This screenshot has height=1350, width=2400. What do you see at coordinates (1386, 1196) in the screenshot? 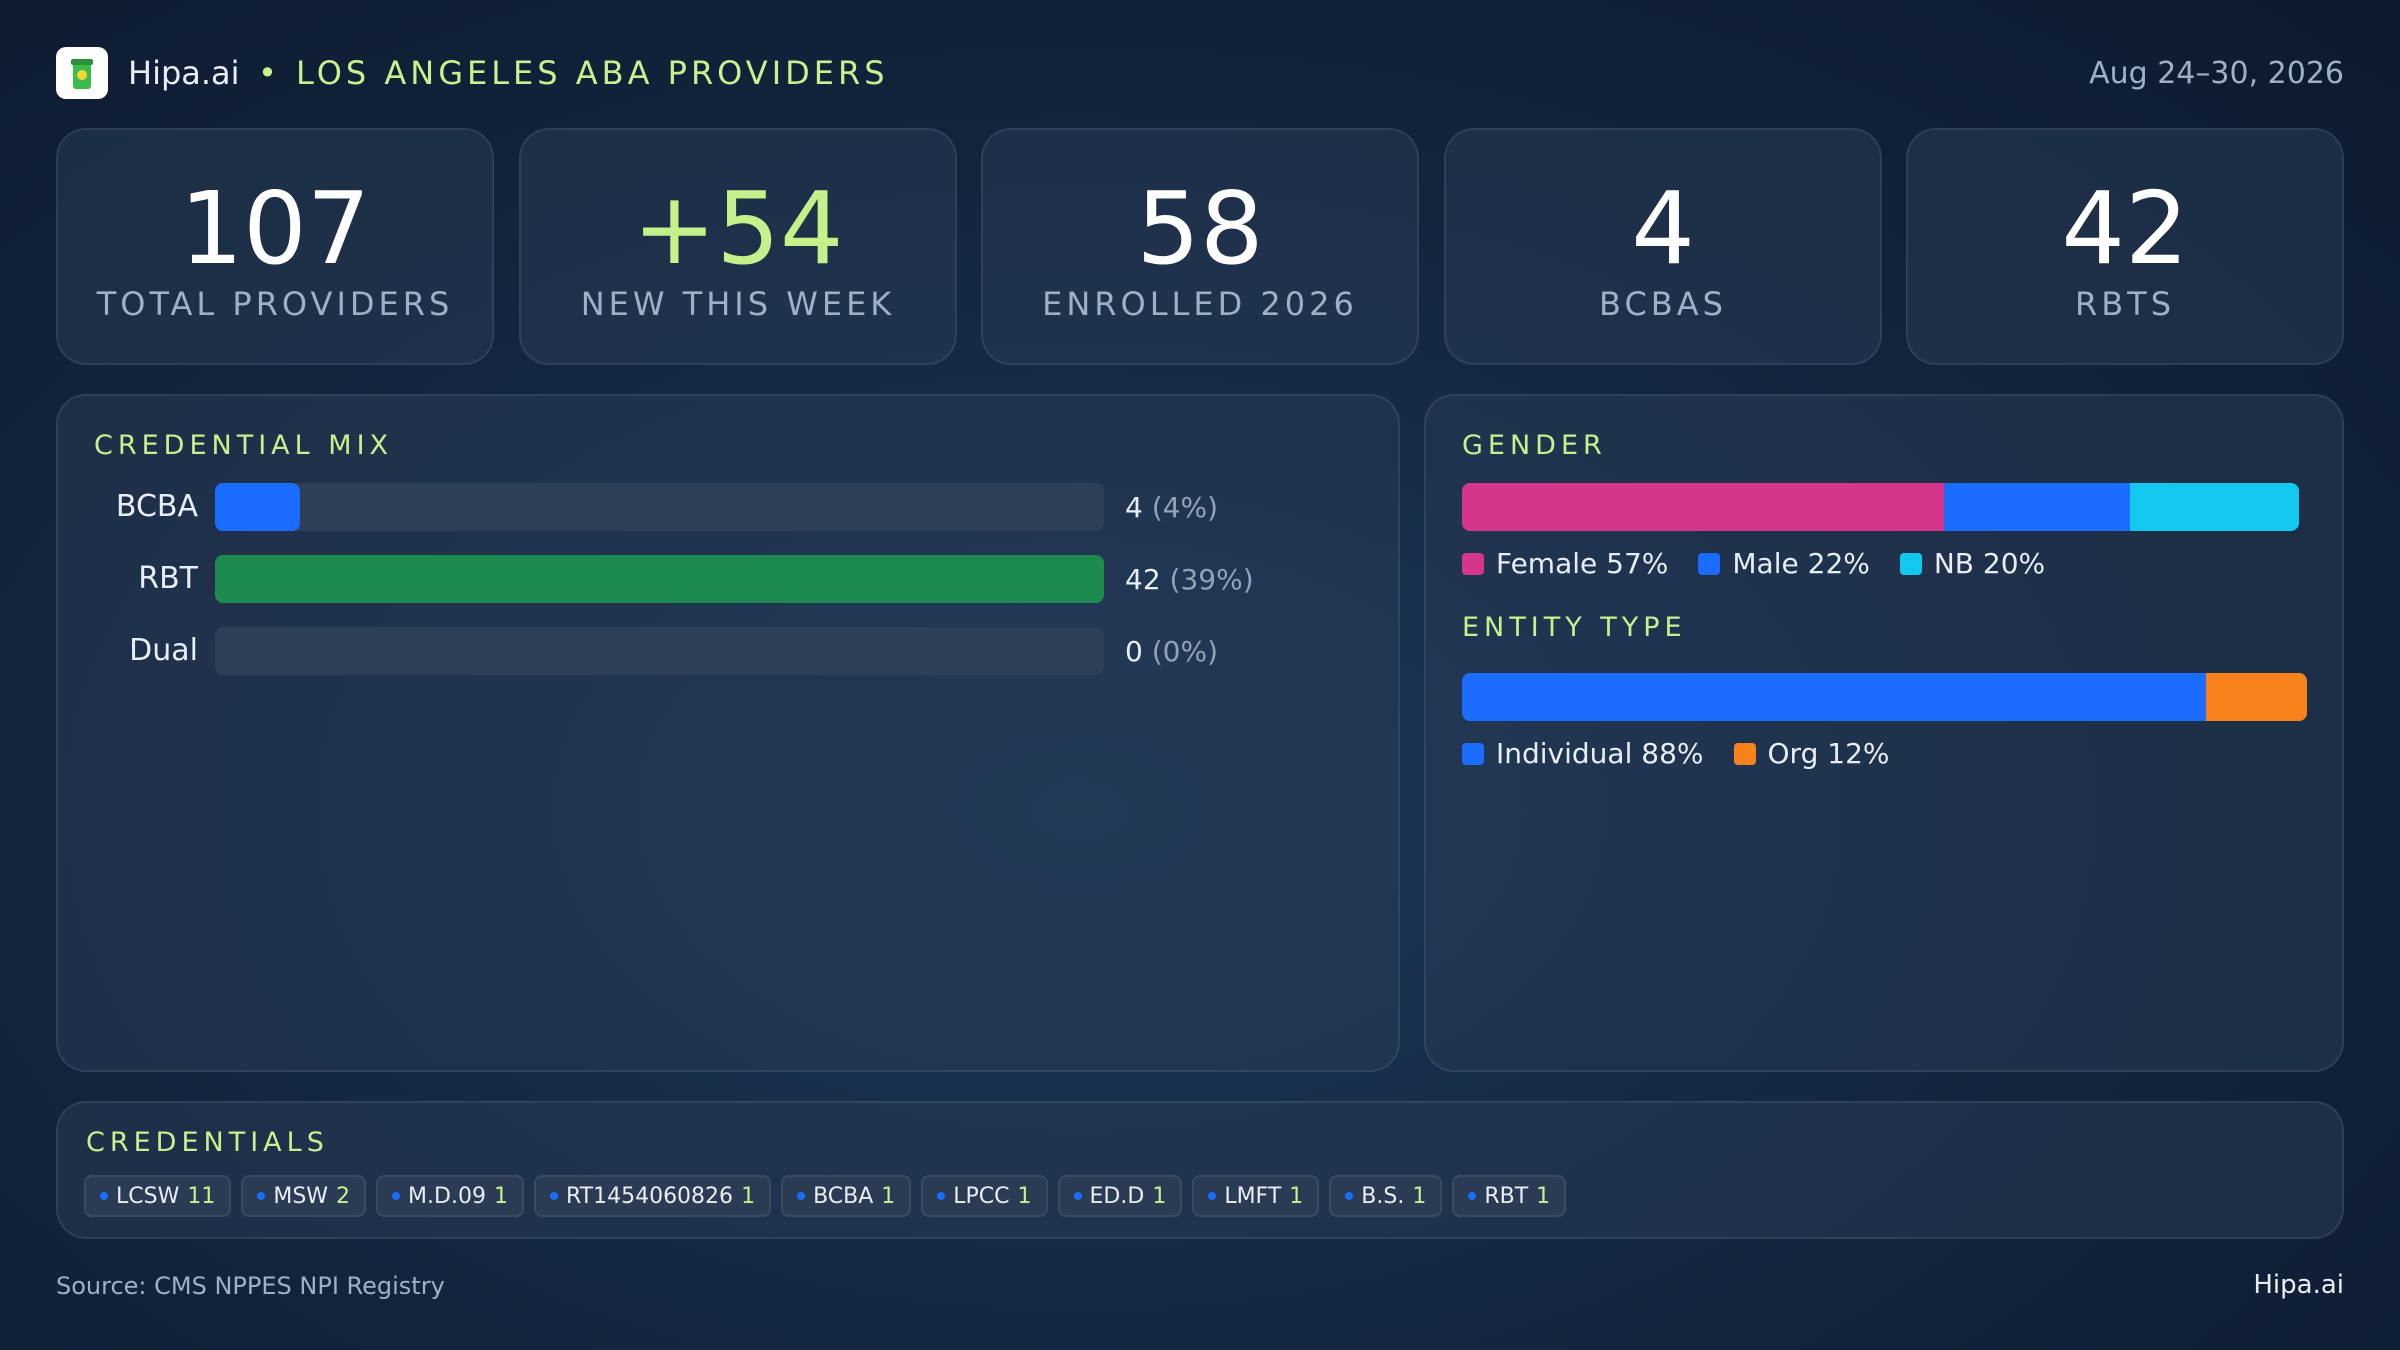
I see `credential-chip: B.S. 1` at bounding box center [1386, 1196].